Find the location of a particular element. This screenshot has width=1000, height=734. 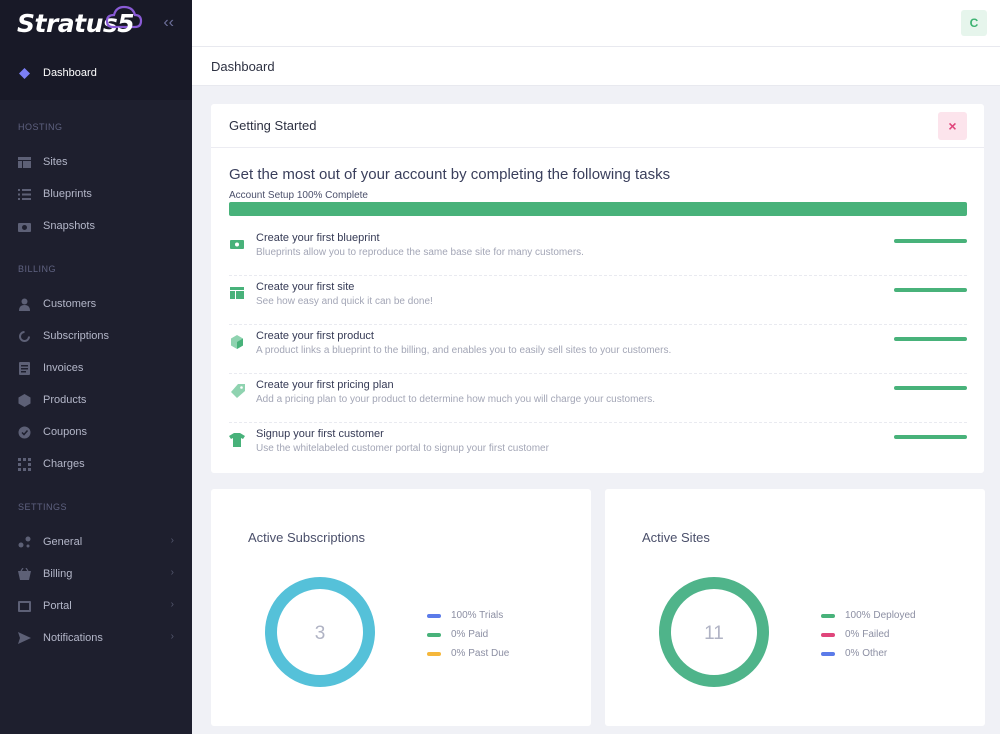

legend: 100% Trials 0% Paid 0% Past Due is located at coordinates (468, 634).